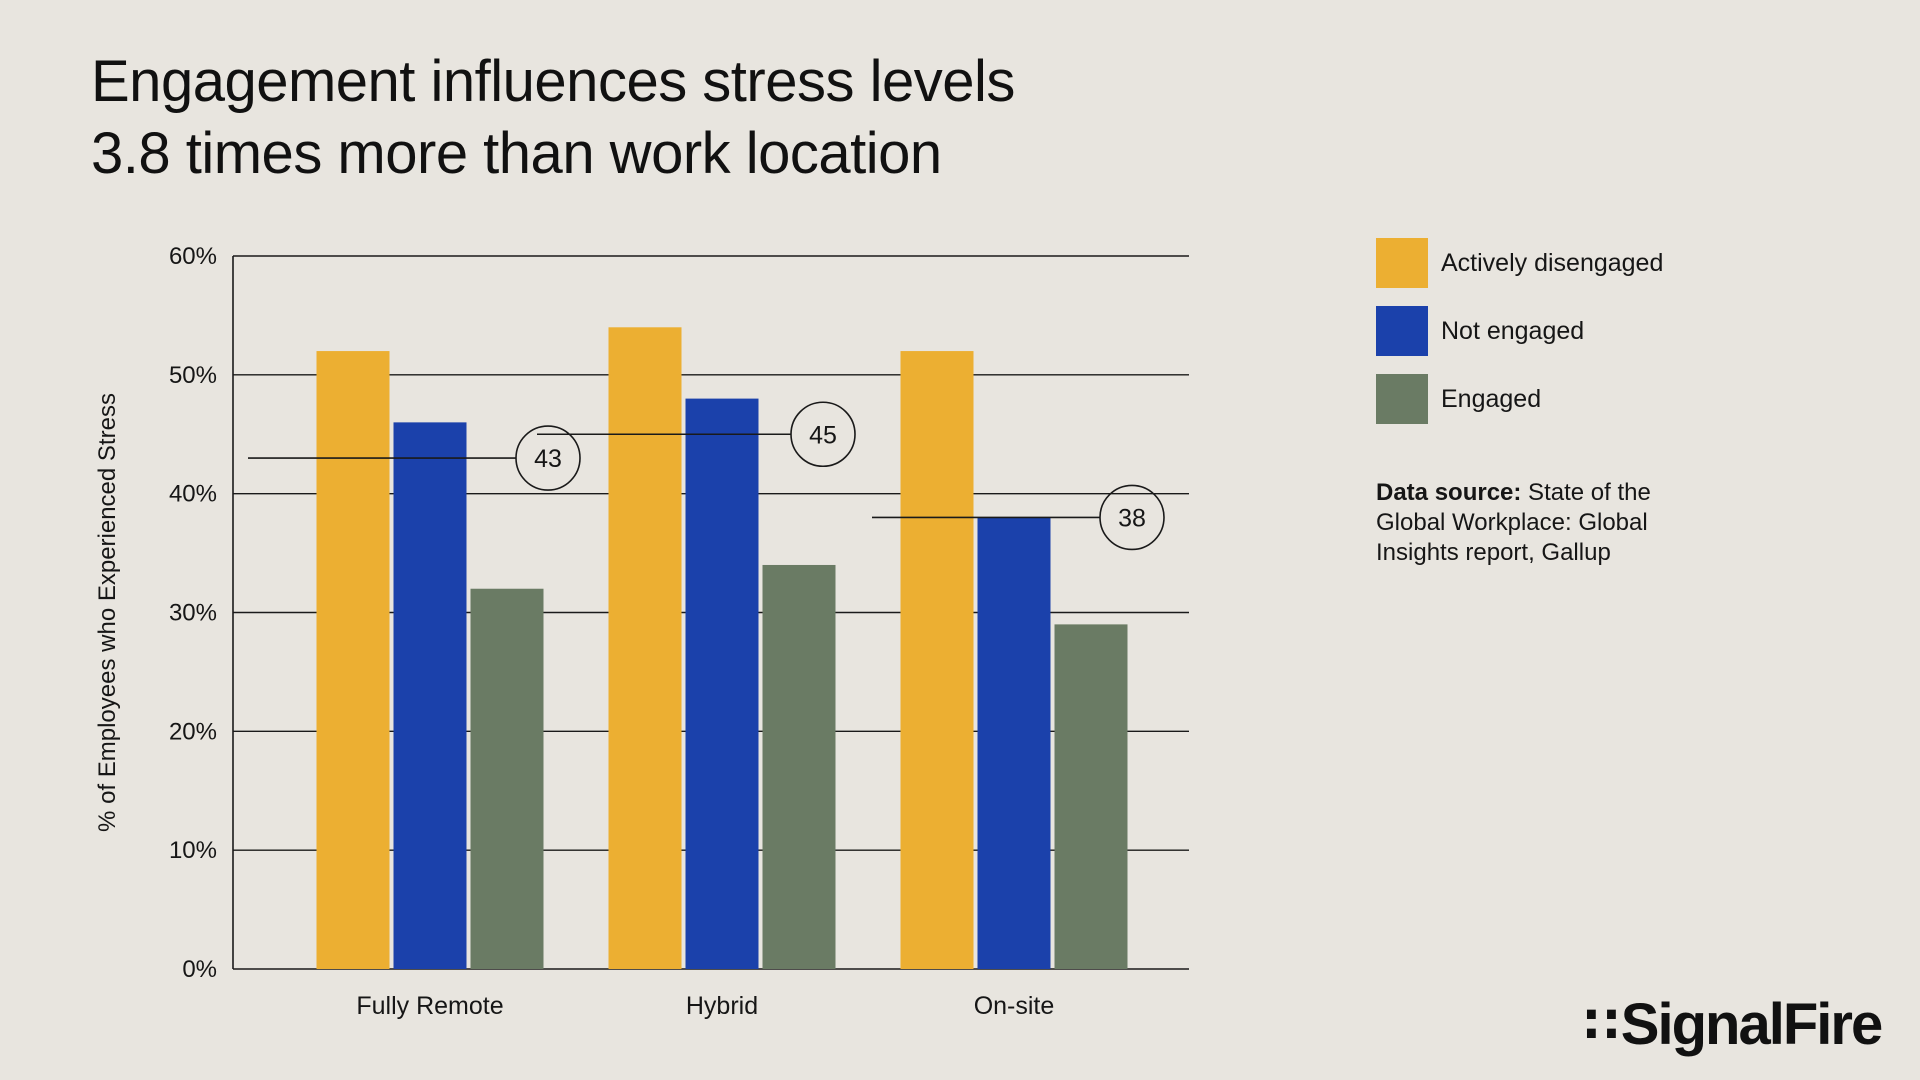 The height and width of the screenshot is (1080, 1920). I want to click on legend-label-not-engaged: Not engaged, so click(1513, 330).